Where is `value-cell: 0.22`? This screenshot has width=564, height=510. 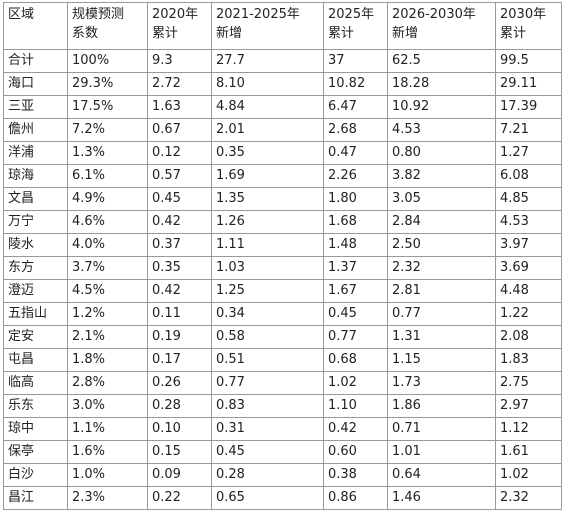
value-cell: 0.22 is located at coordinates (179, 498).